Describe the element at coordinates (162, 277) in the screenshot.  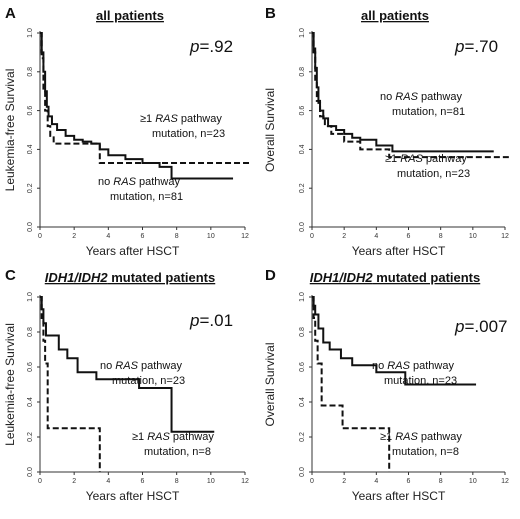
I see `panel-title-part: mutated patients` at that location.